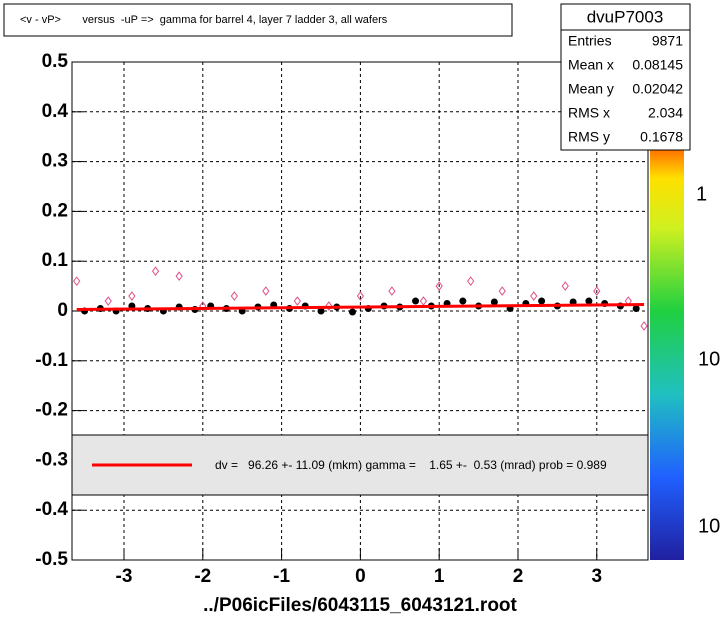 The width and height of the screenshot is (720, 625). What do you see at coordinates (625, 16) in the screenshot?
I see `stats-name: dvuP7003` at bounding box center [625, 16].